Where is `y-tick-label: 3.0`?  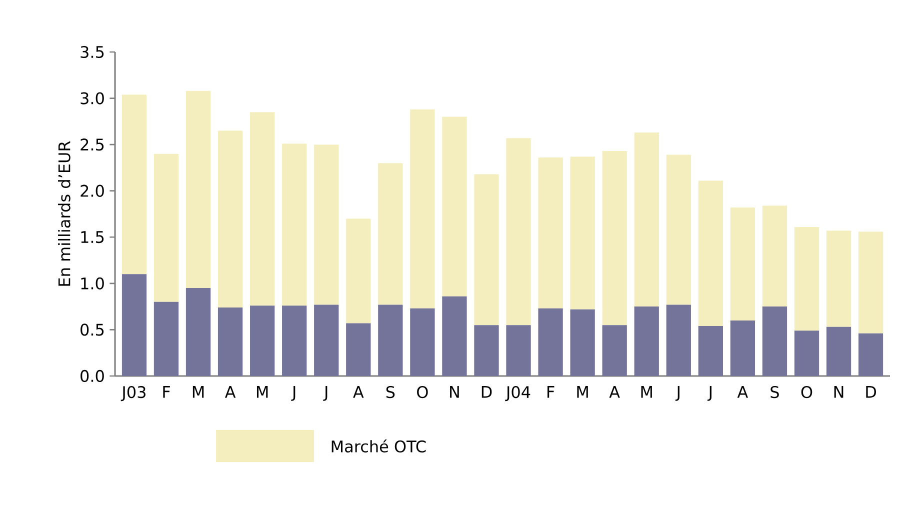
y-tick-label: 3.0 is located at coordinates (92, 98).